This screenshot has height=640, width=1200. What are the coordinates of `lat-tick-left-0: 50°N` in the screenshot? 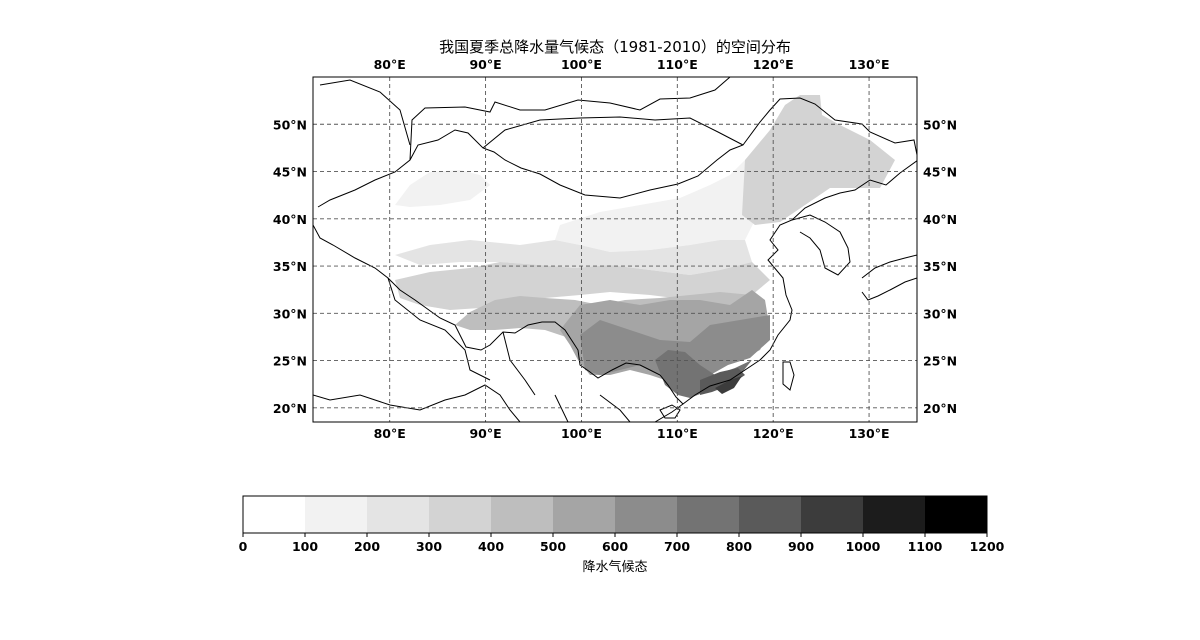 It's located at (290, 124).